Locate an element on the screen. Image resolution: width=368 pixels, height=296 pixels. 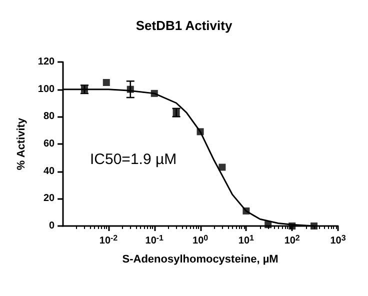
y-tick-label: 80 is located at coordinates (49, 116).